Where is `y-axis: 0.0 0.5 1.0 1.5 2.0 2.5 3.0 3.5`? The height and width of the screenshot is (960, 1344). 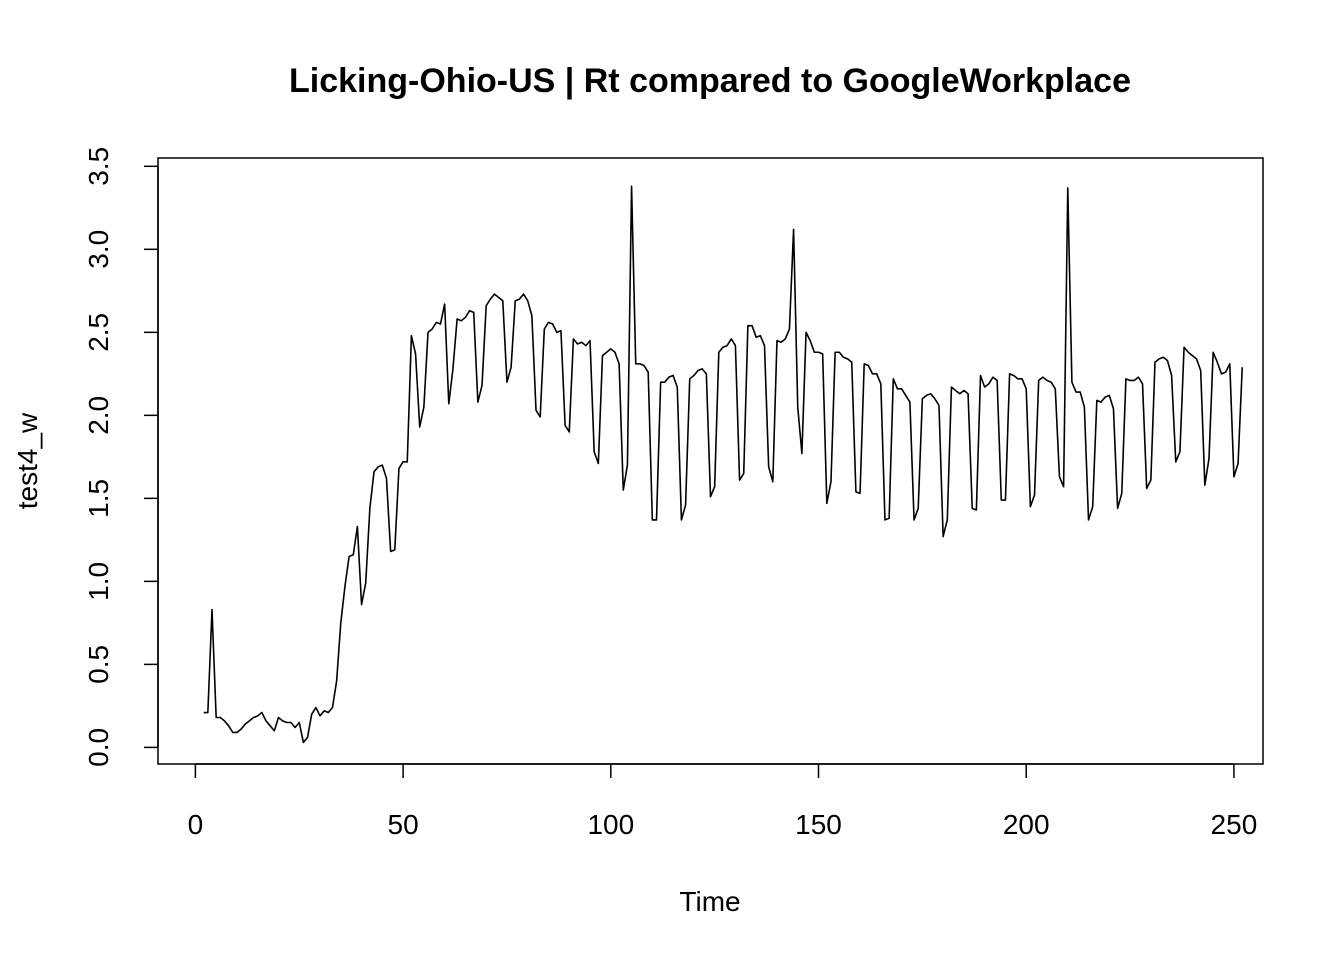
y-axis: 0.0 0.5 1.0 1.5 2.0 2.5 3.0 3.5 is located at coordinates (121, 457).